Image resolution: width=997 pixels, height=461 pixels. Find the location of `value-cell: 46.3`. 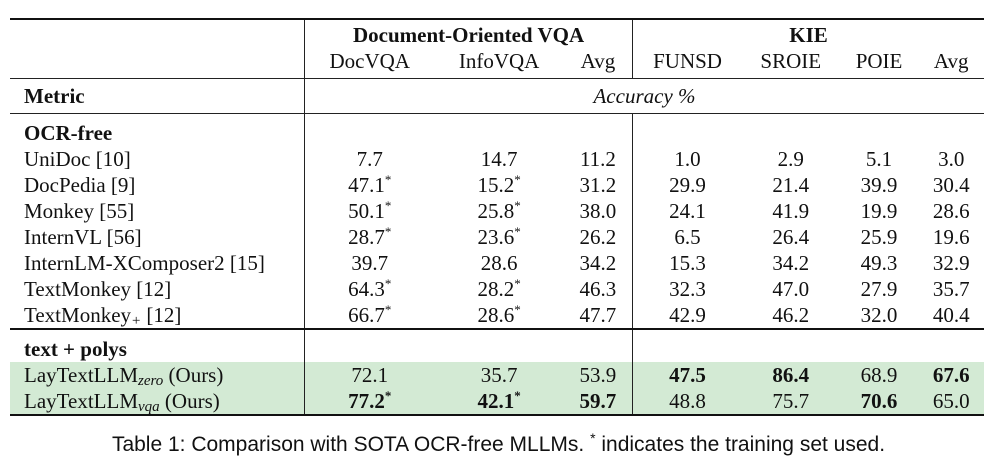

value-cell: 46.3 is located at coordinates (598, 289).